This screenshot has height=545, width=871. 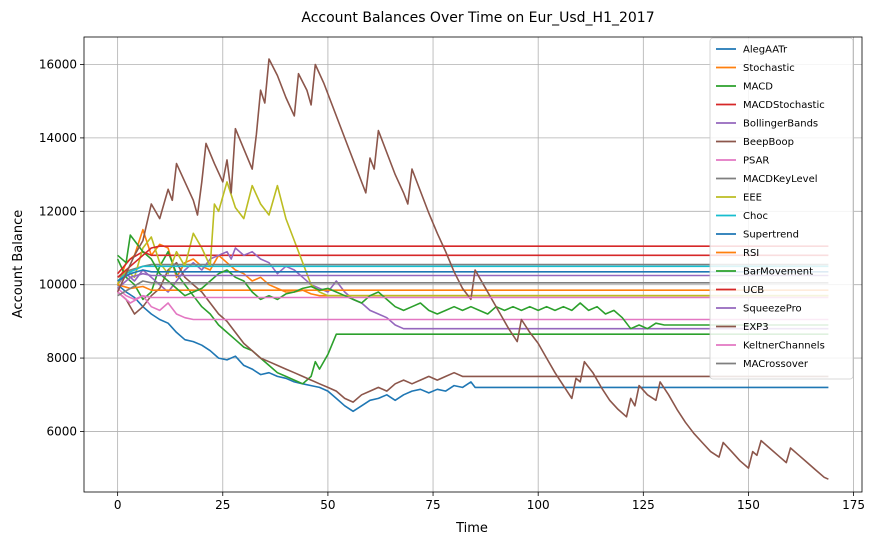 I want to click on legend-label: BeepBoop, so click(x=768, y=142).